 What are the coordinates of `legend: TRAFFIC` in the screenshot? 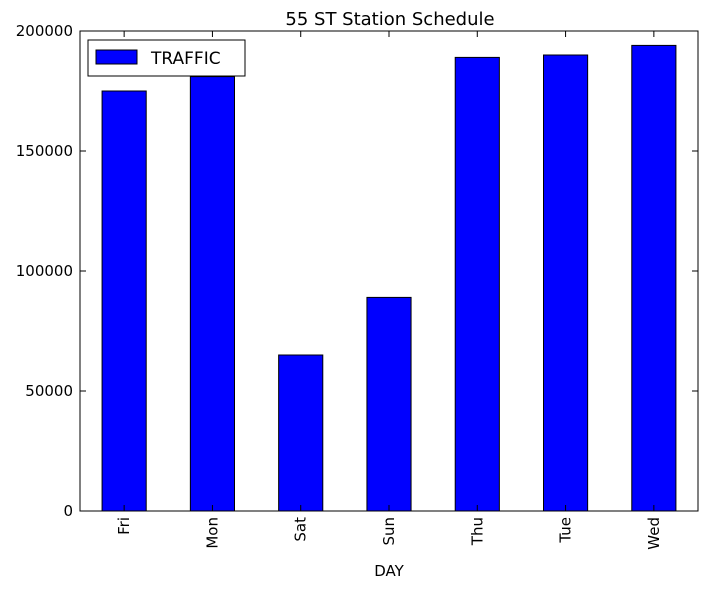 It's located at (166, 58).